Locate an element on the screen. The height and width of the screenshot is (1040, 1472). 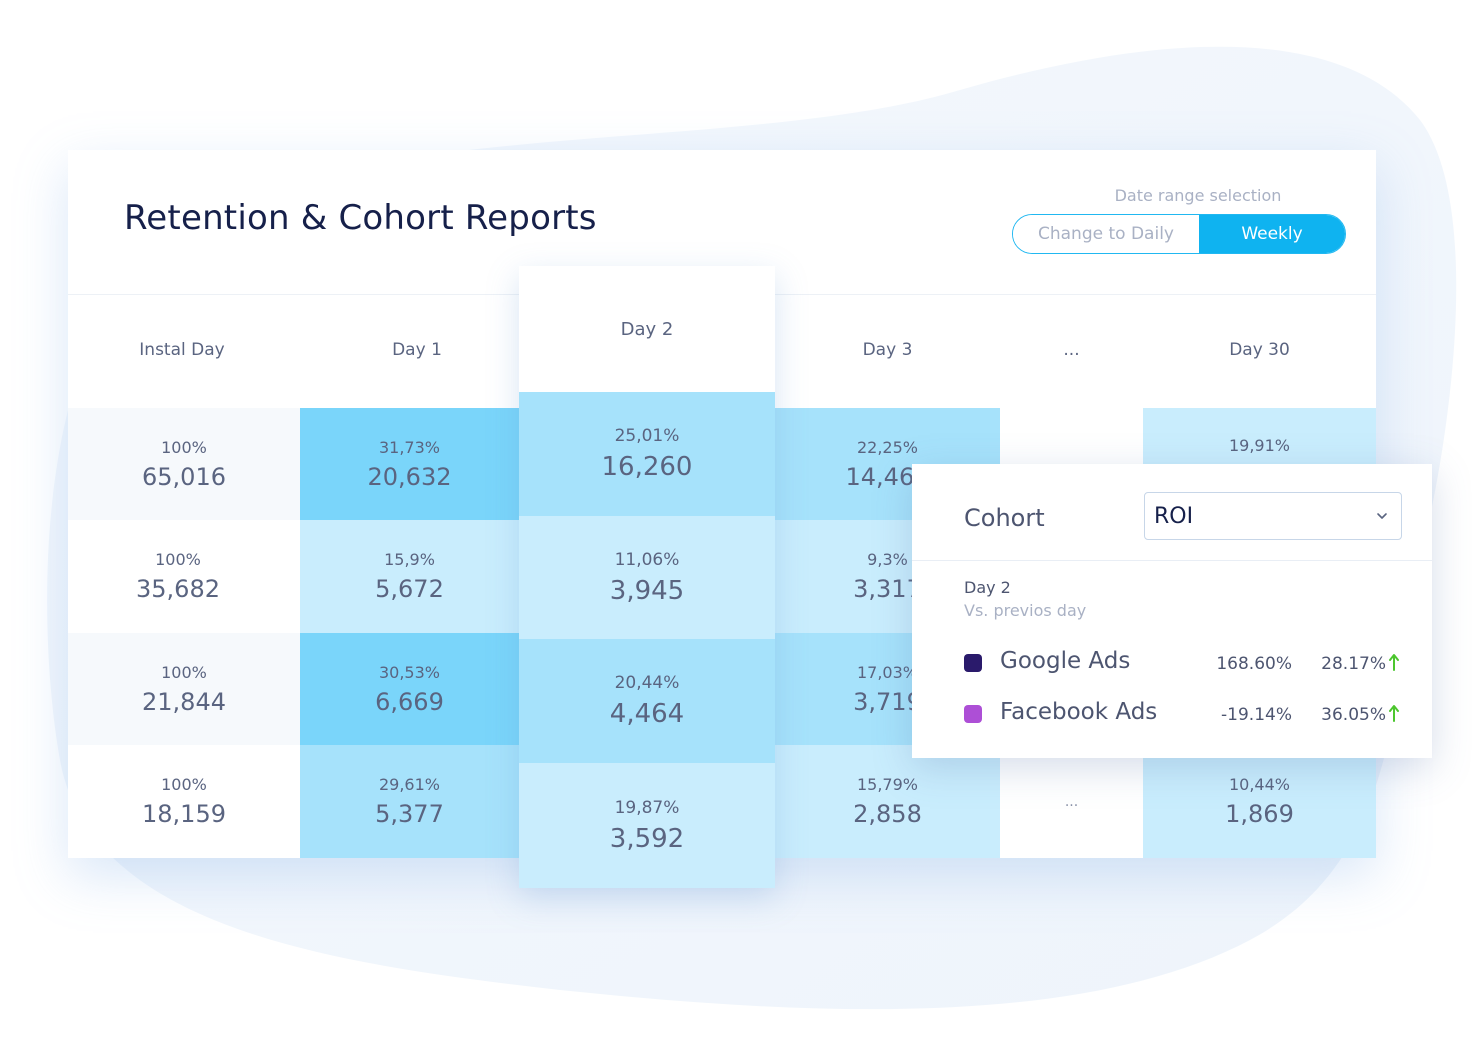
table-cell: 25,01% 16,260 is located at coordinates (647, 454).